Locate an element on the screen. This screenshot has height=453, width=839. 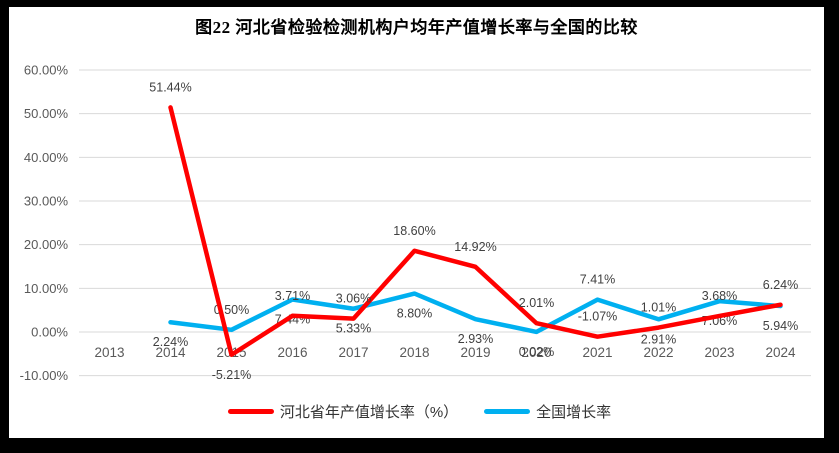
data-label: 18.60% is located at coordinates (414, 231).